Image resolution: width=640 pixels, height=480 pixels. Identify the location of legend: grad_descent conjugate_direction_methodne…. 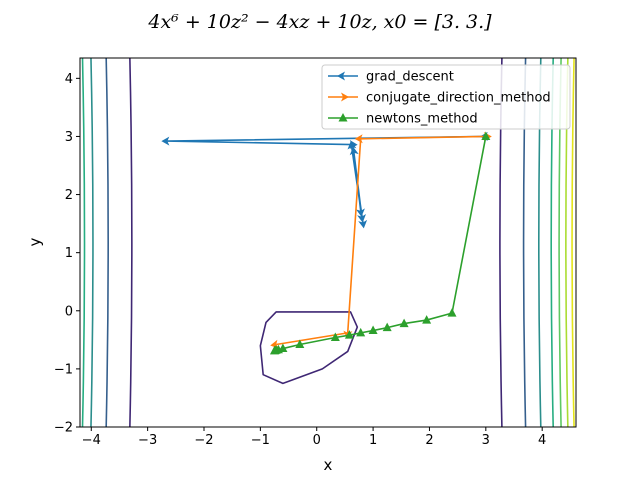
(446, 97).